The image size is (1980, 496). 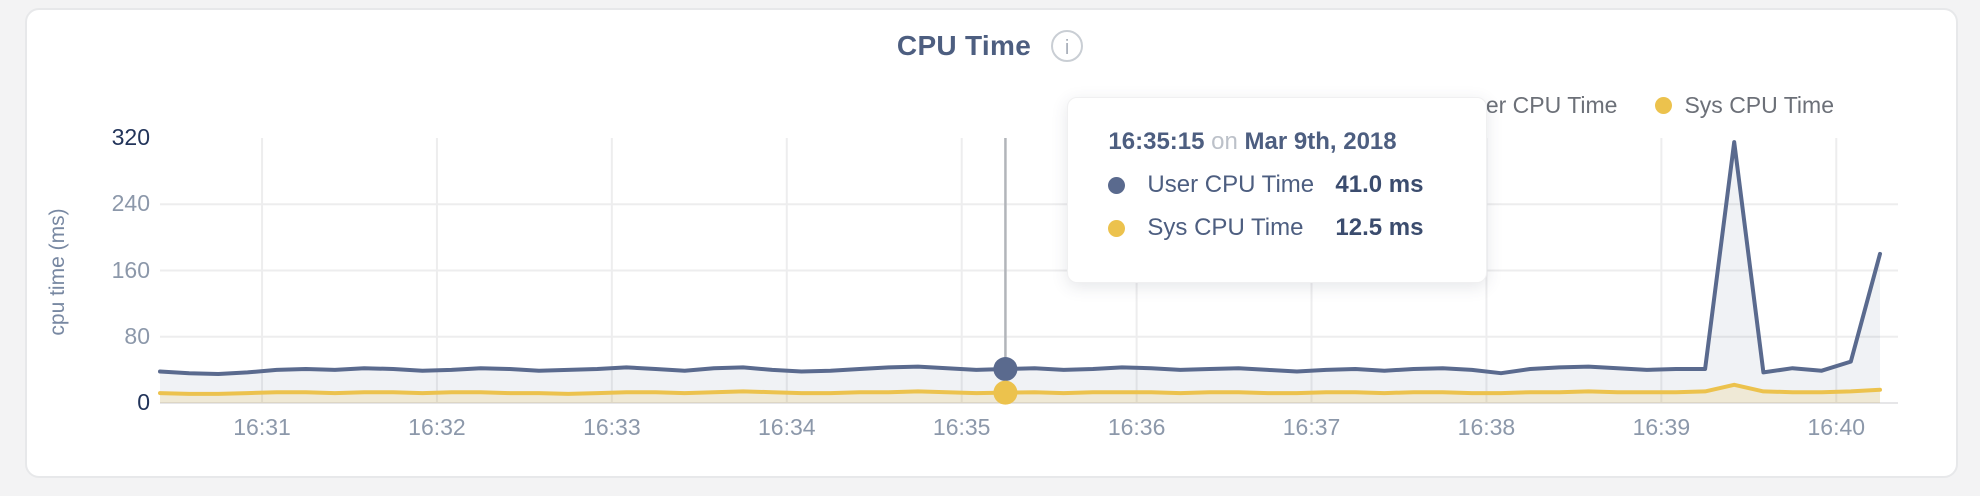 What do you see at coordinates (786, 427) in the screenshot?
I see `x-tick-label: 16:34` at bounding box center [786, 427].